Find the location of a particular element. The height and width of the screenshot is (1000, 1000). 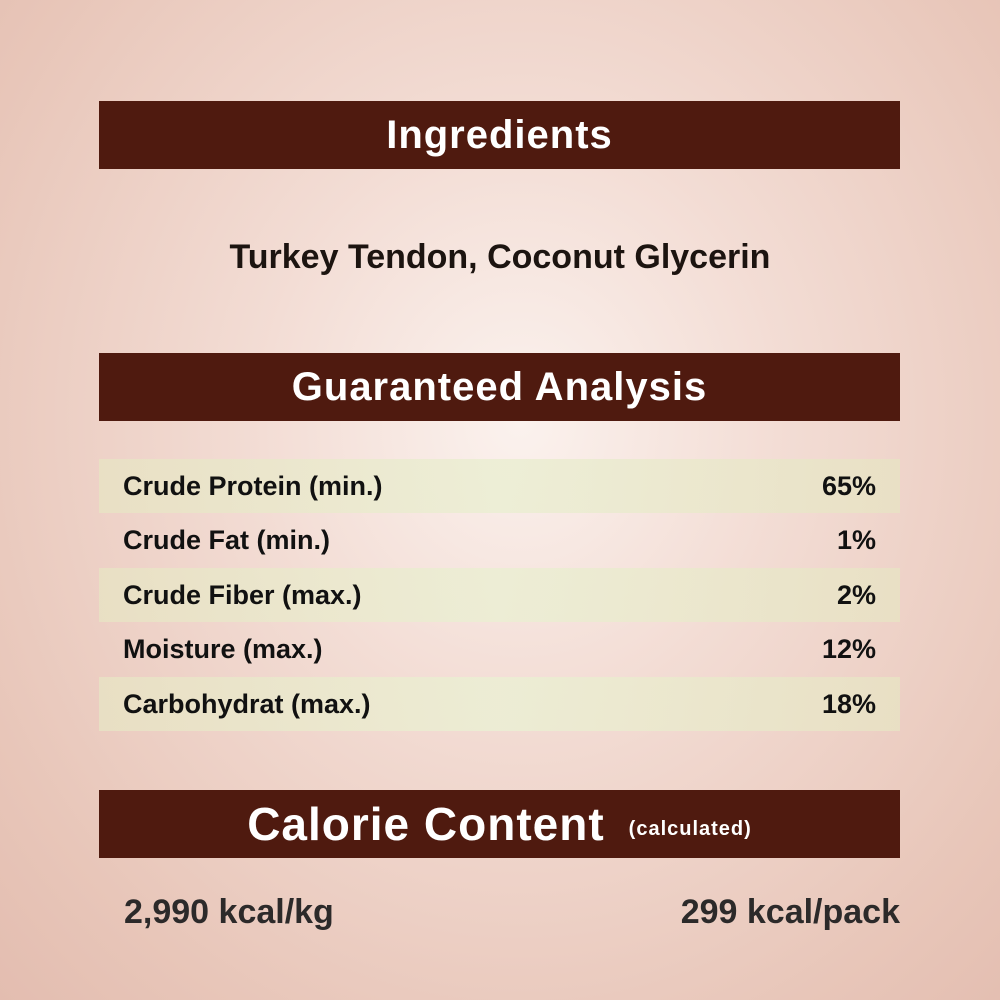

ingredients-heading: Ingredients is located at coordinates (499, 134).